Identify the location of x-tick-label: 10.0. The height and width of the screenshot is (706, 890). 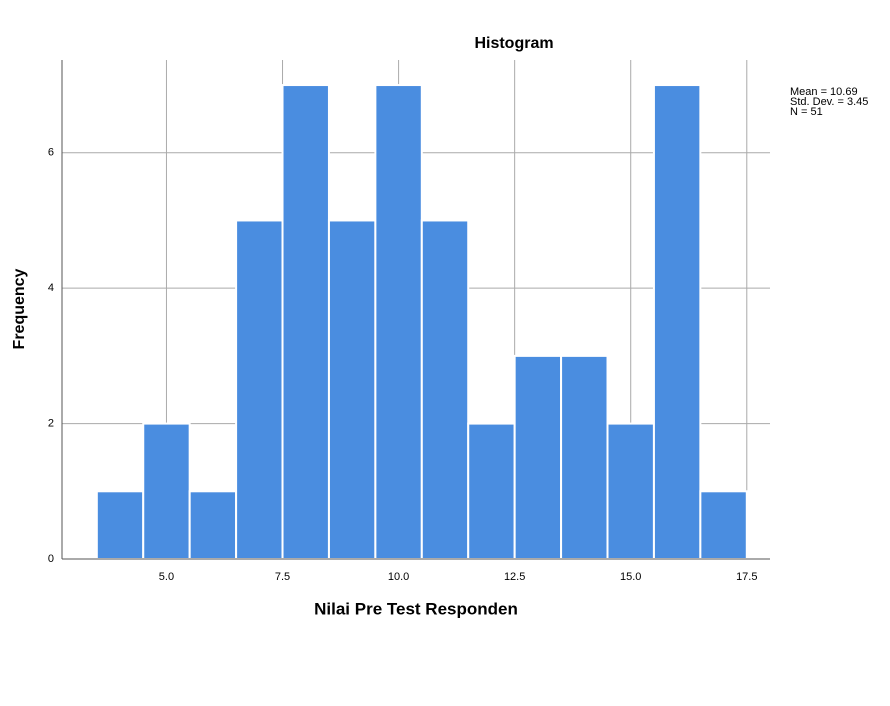
(398, 577).